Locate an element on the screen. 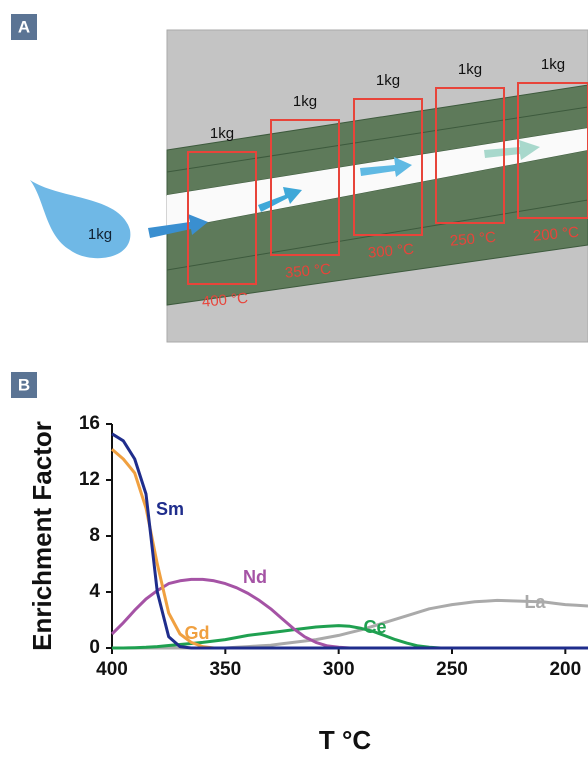 The image size is (588, 761). x-tick-label: 250 is located at coordinates (452, 669).